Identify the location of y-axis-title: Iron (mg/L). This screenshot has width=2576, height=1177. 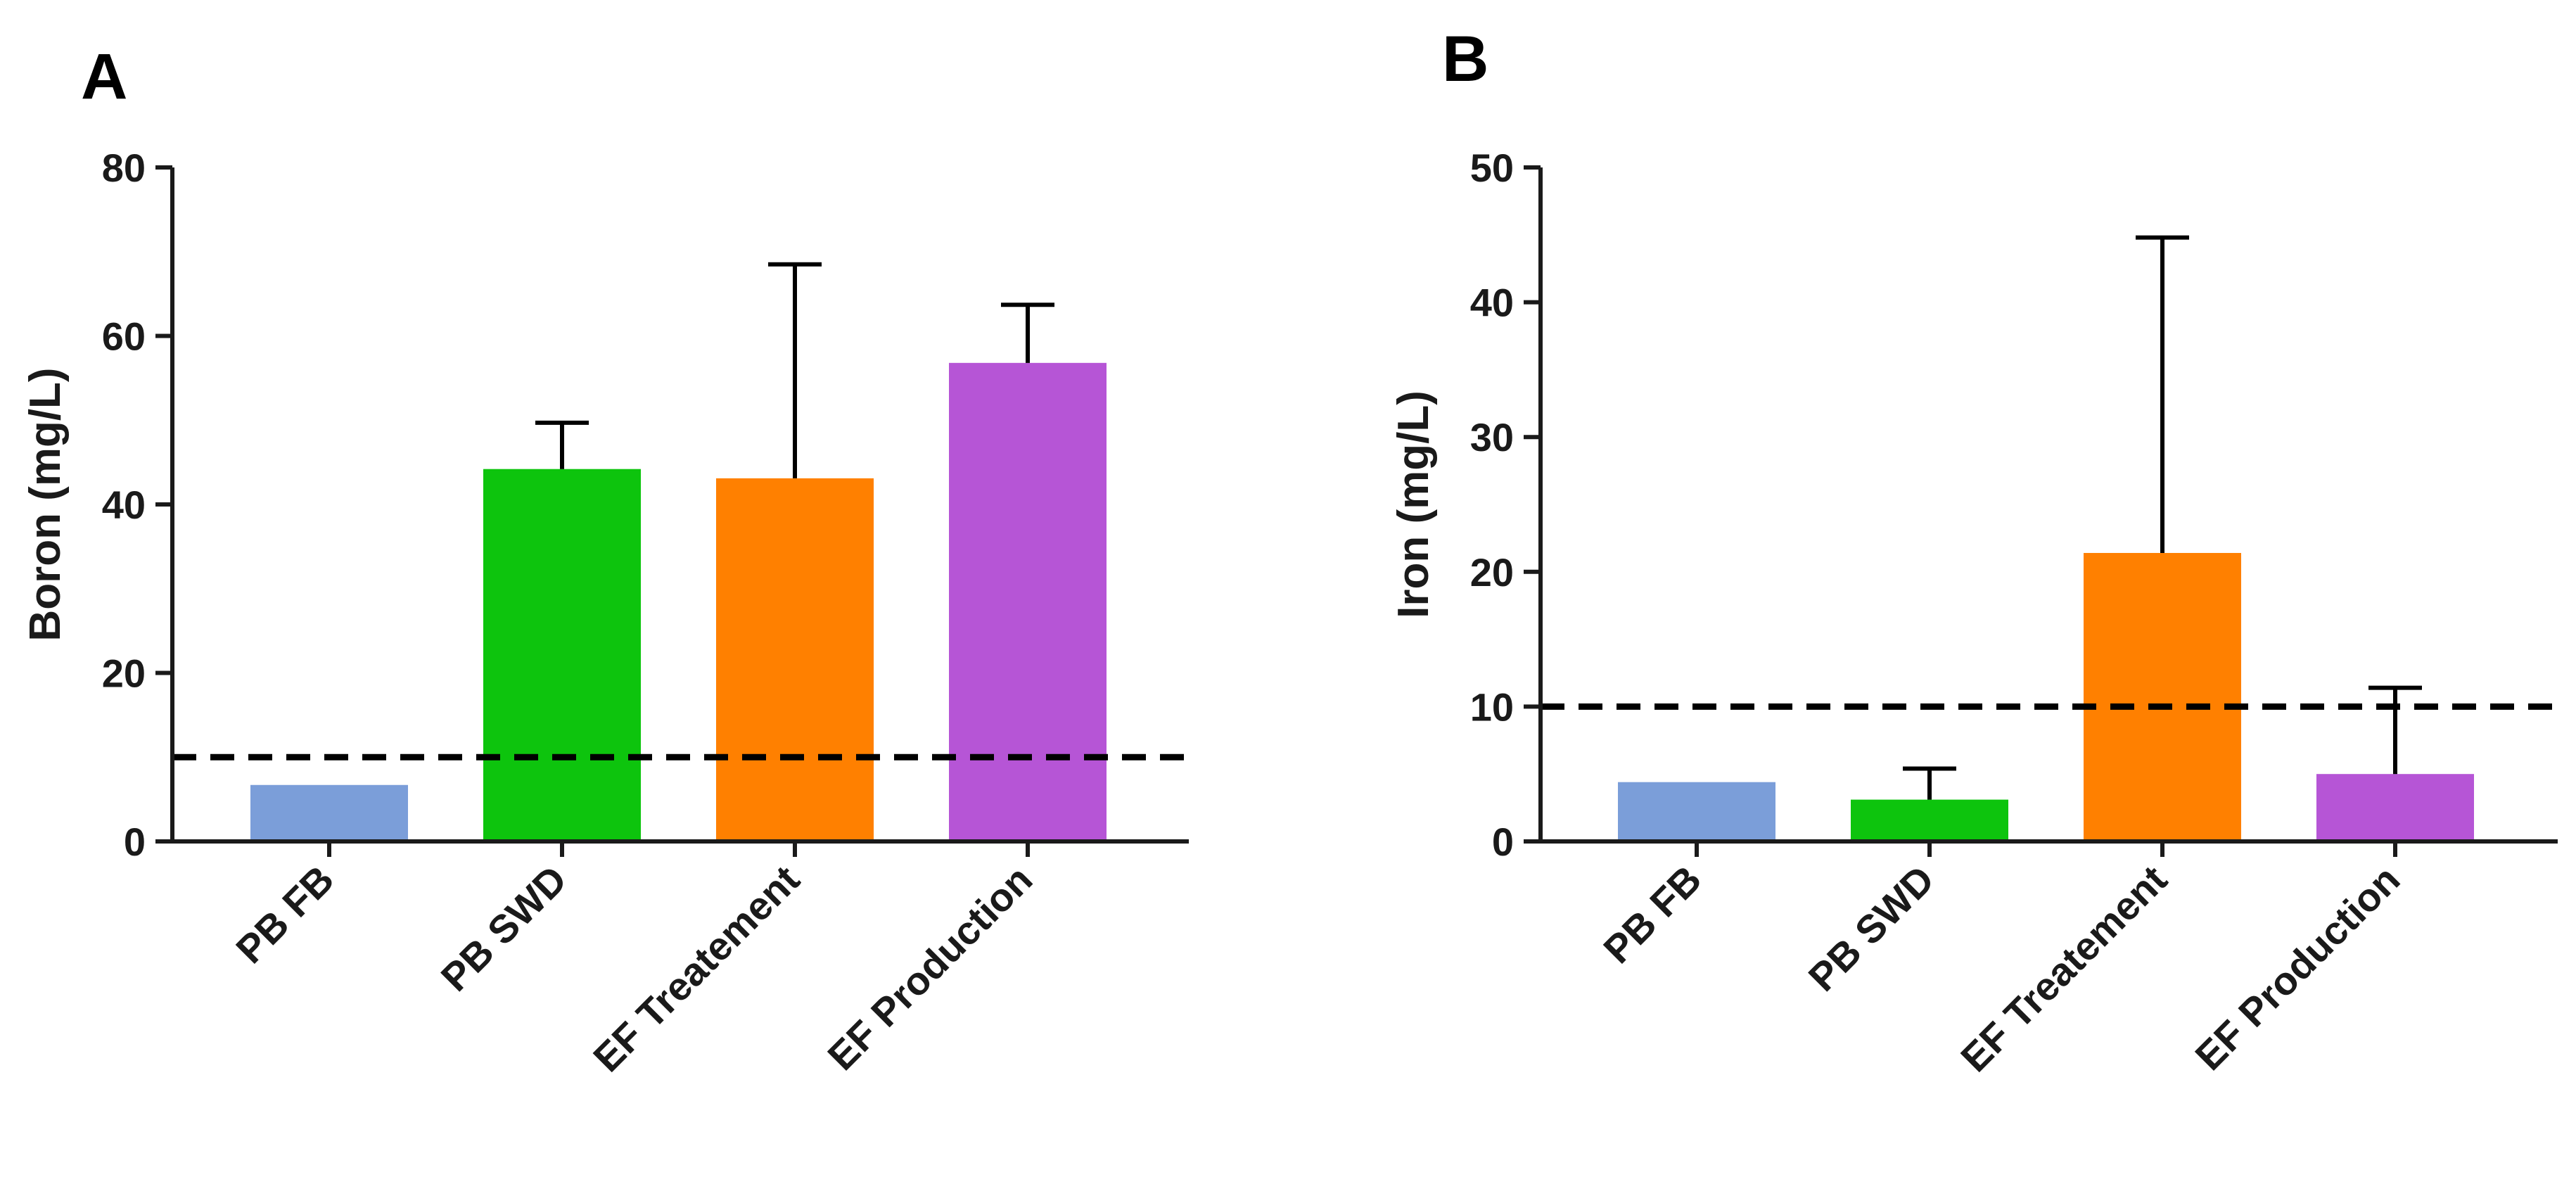
(1413, 504).